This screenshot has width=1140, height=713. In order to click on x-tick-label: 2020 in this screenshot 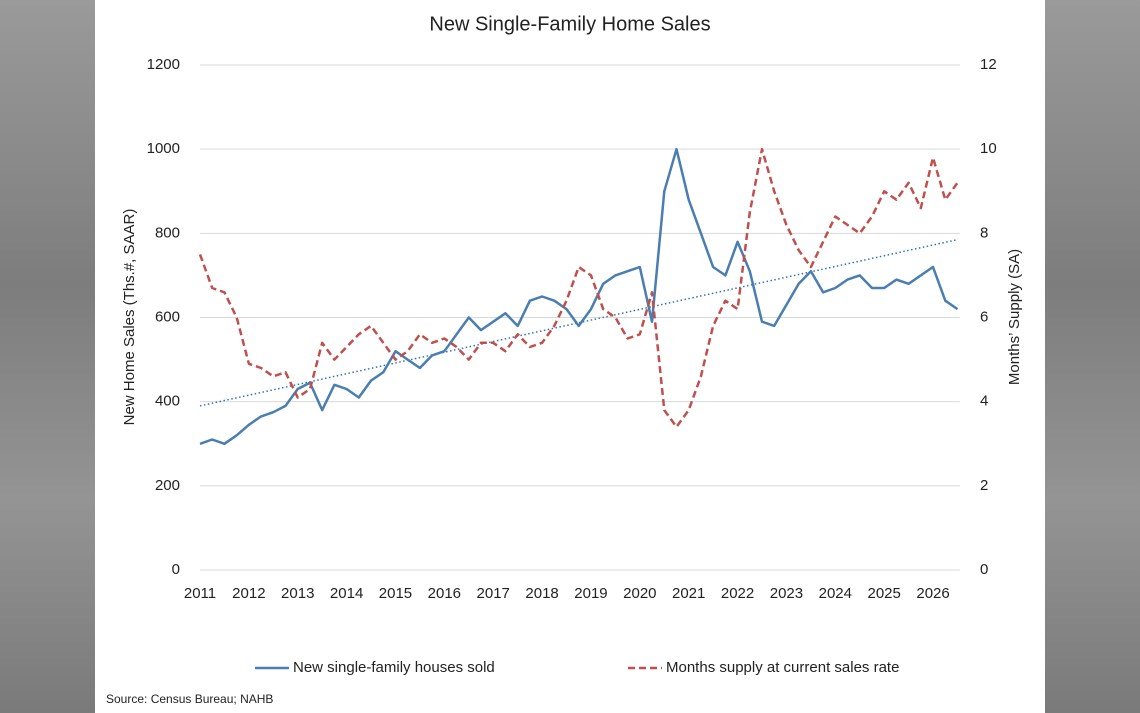, I will do `click(639, 593)`.